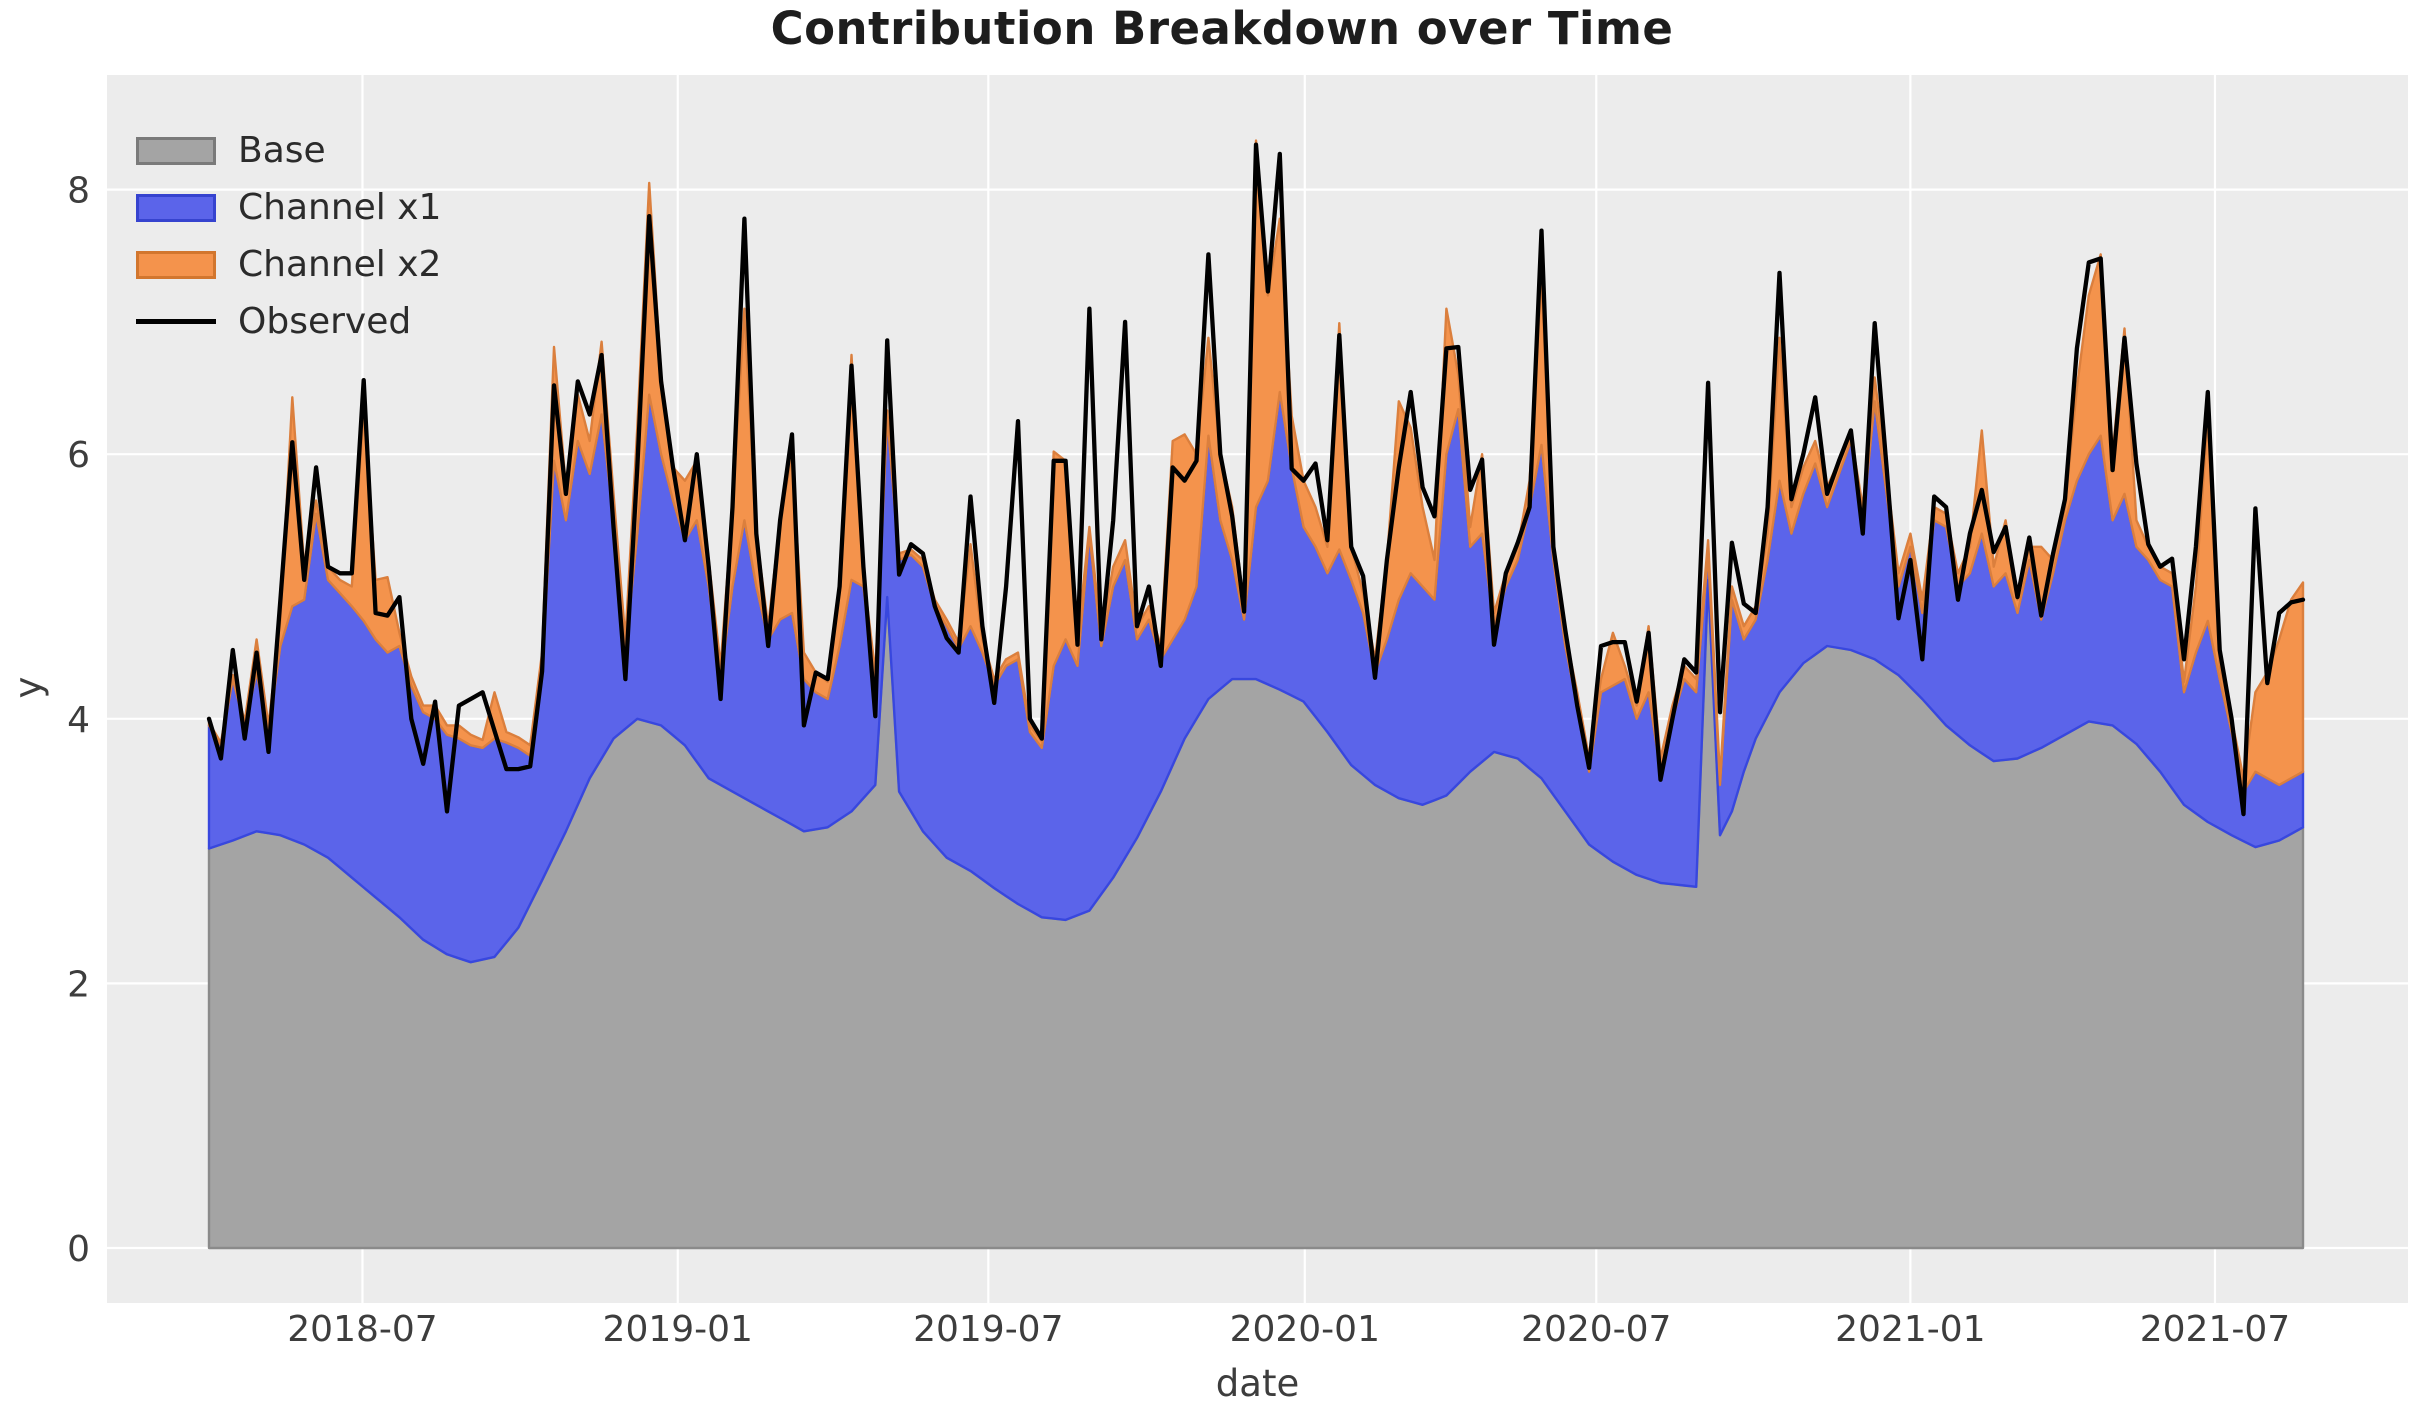  Describe the element at coordinates (1257, 1383) in the screenshot. I see `x-axis-label: date` at that location.